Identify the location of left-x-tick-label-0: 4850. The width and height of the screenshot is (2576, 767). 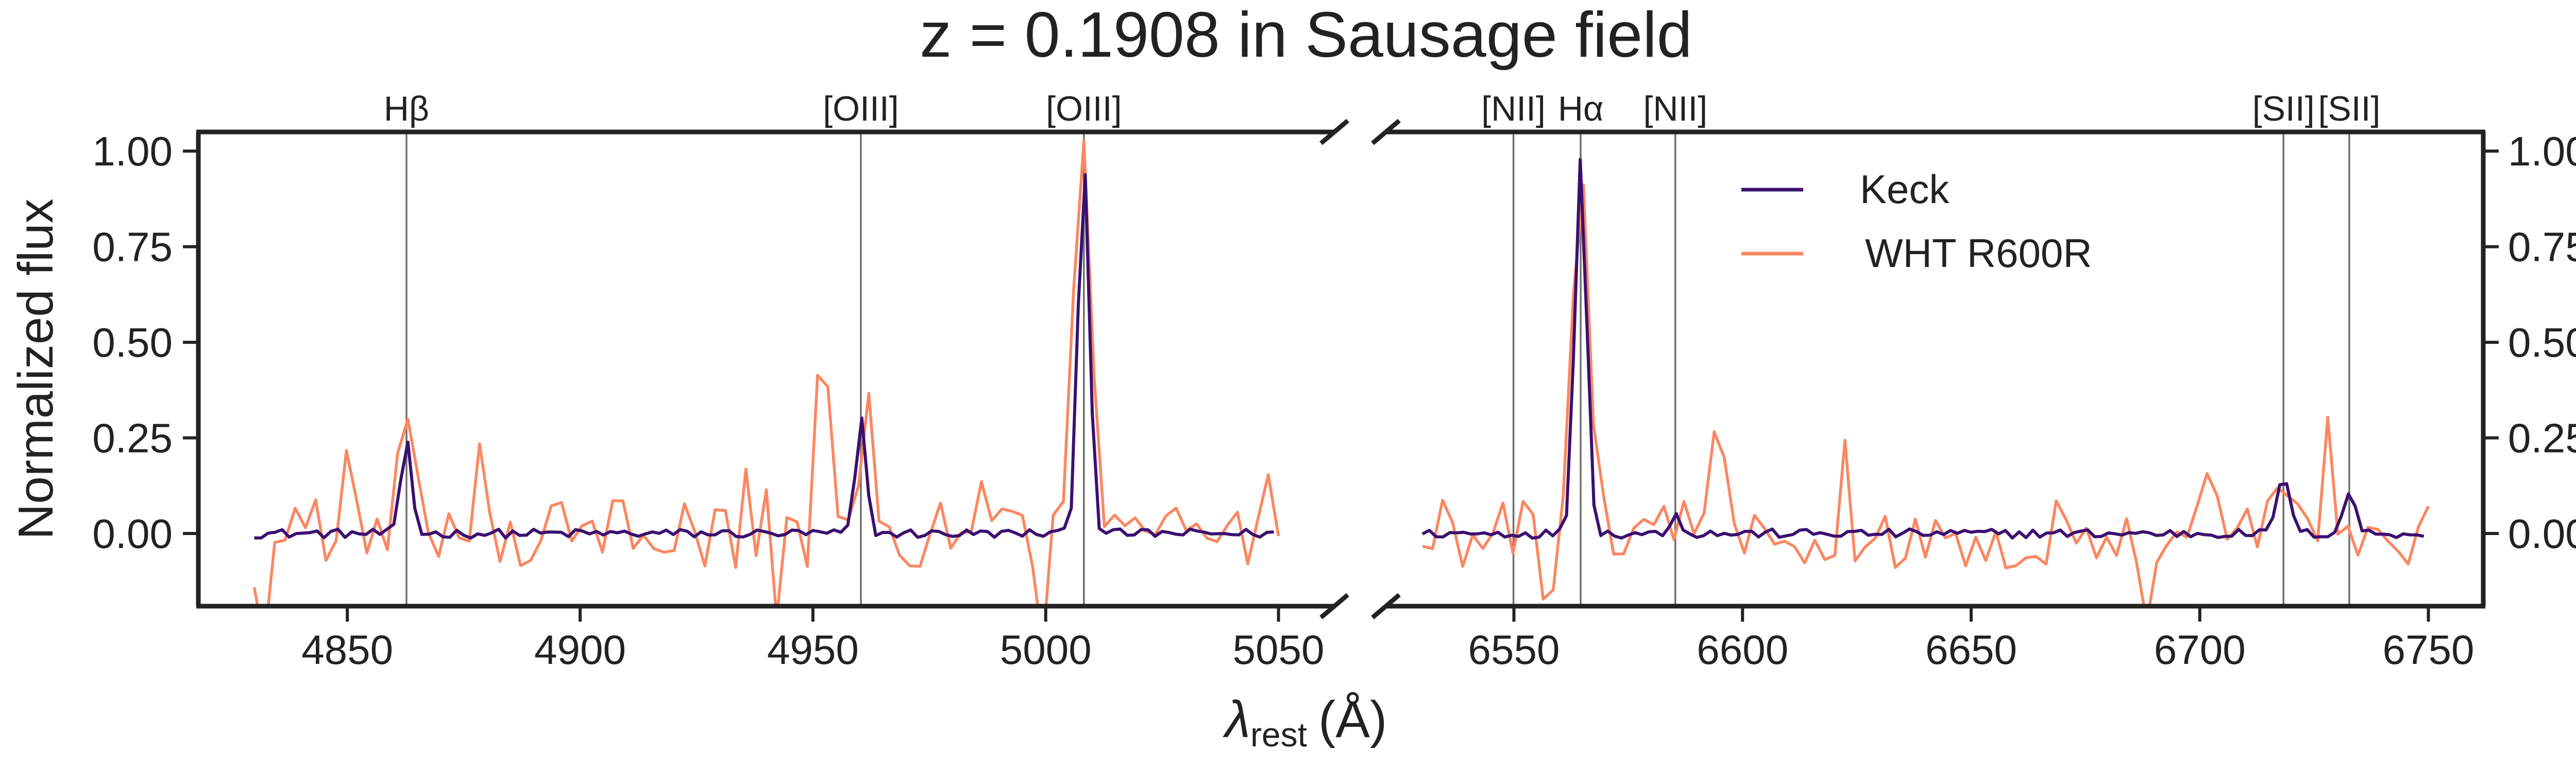
(347, 650).